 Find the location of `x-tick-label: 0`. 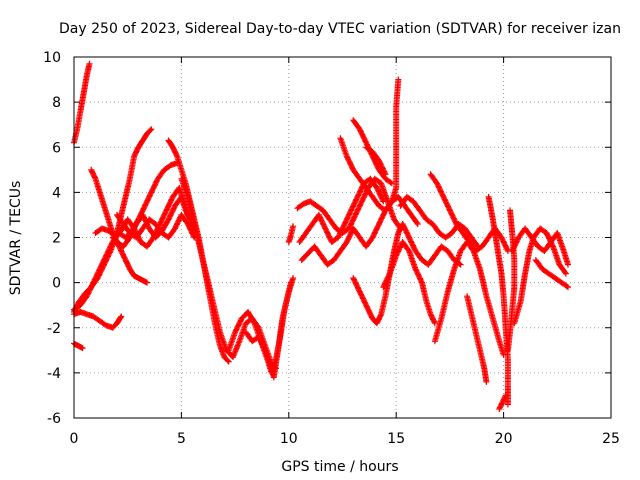

x-tick-label: 0 is located at coordinates (74, 439).